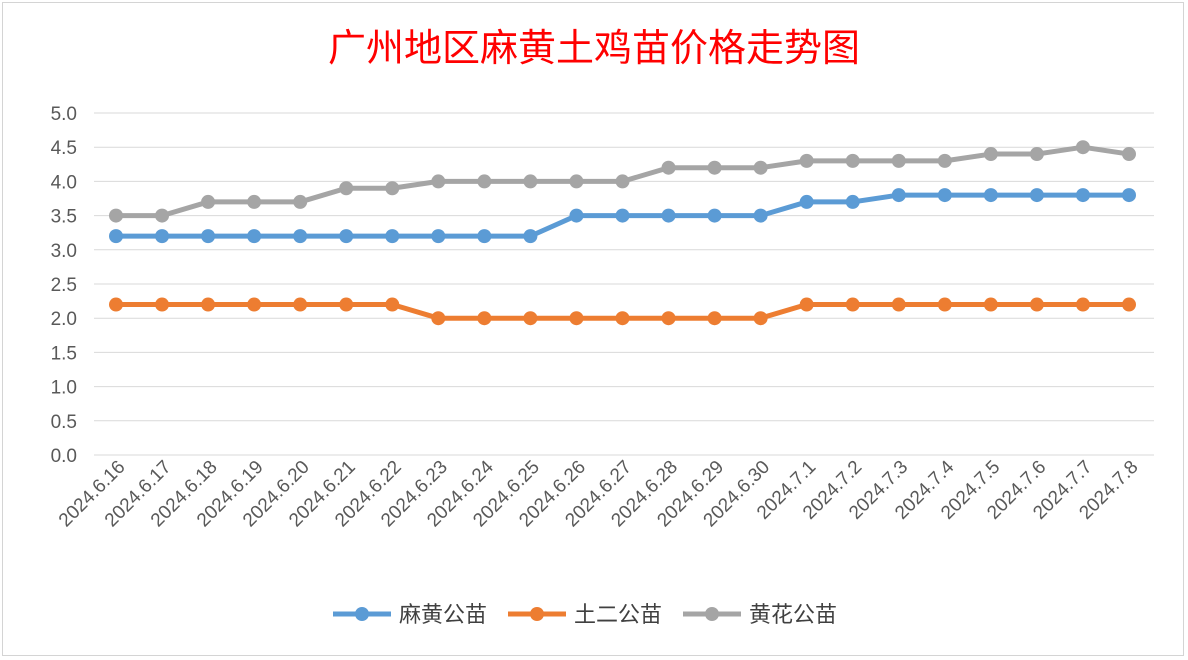  I want to click on legend-item: 土二公苗, so click(585, 615).